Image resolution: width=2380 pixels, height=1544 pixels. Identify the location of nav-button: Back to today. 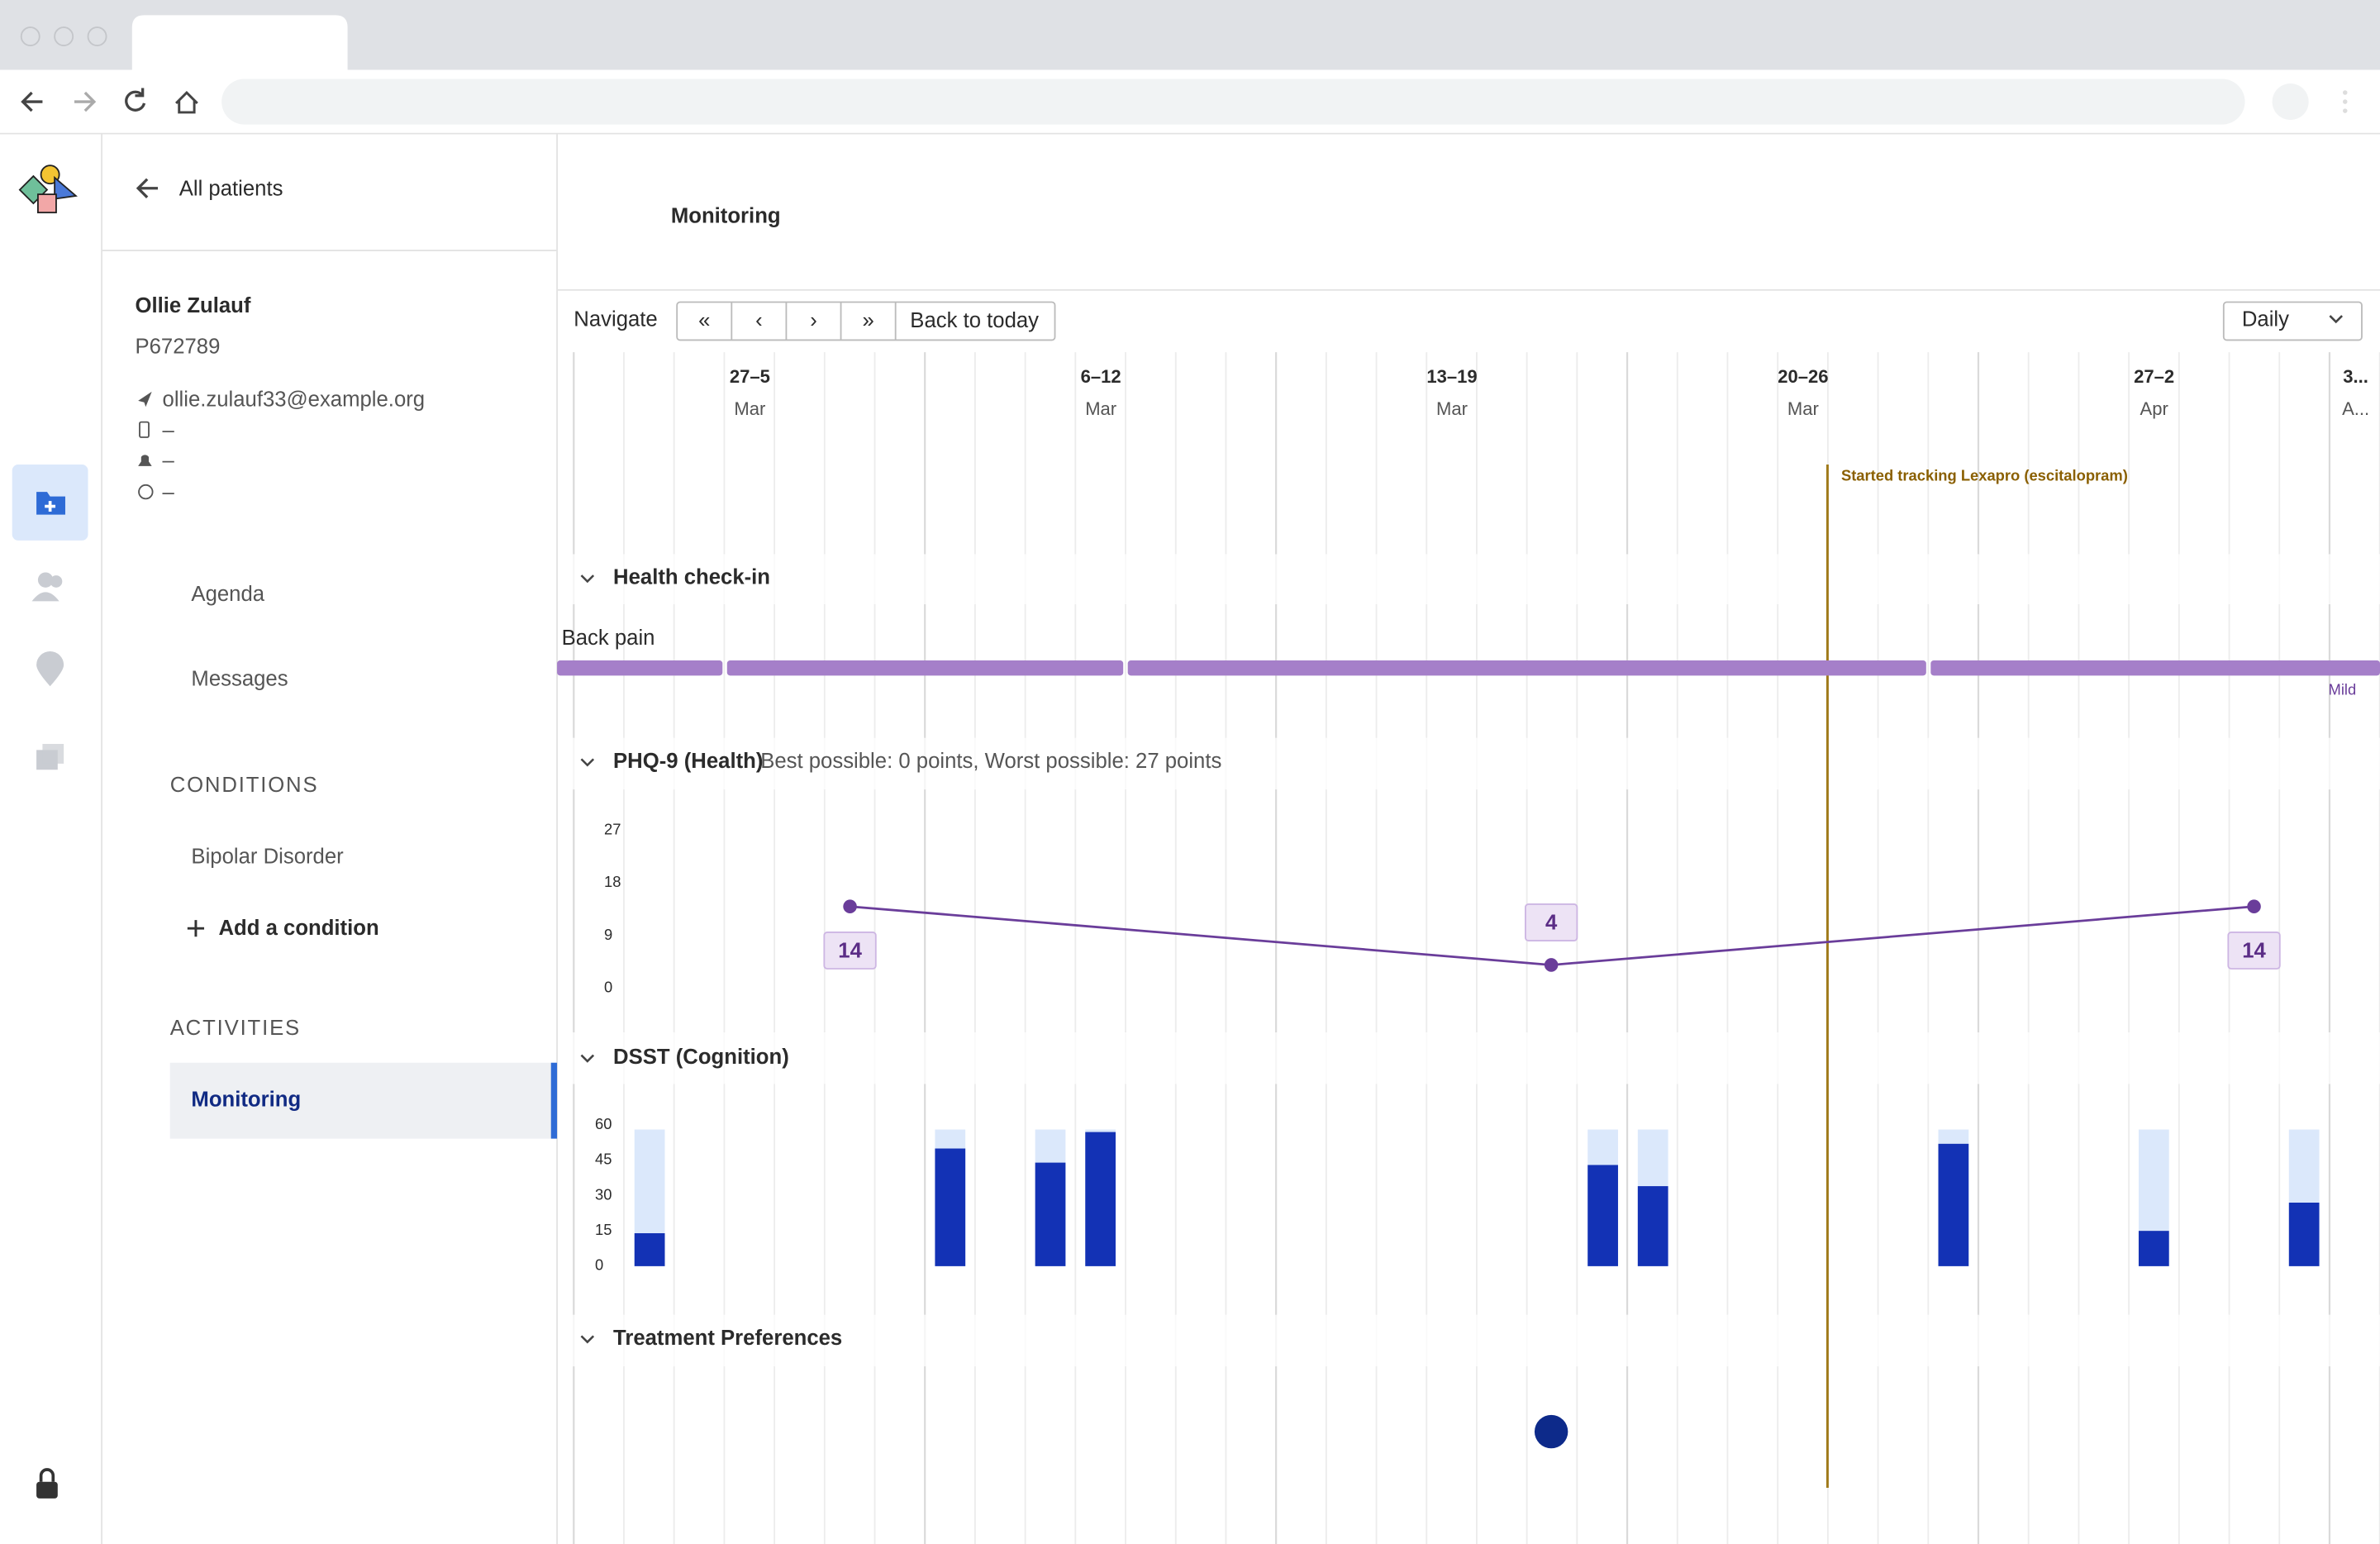
(974, 321).